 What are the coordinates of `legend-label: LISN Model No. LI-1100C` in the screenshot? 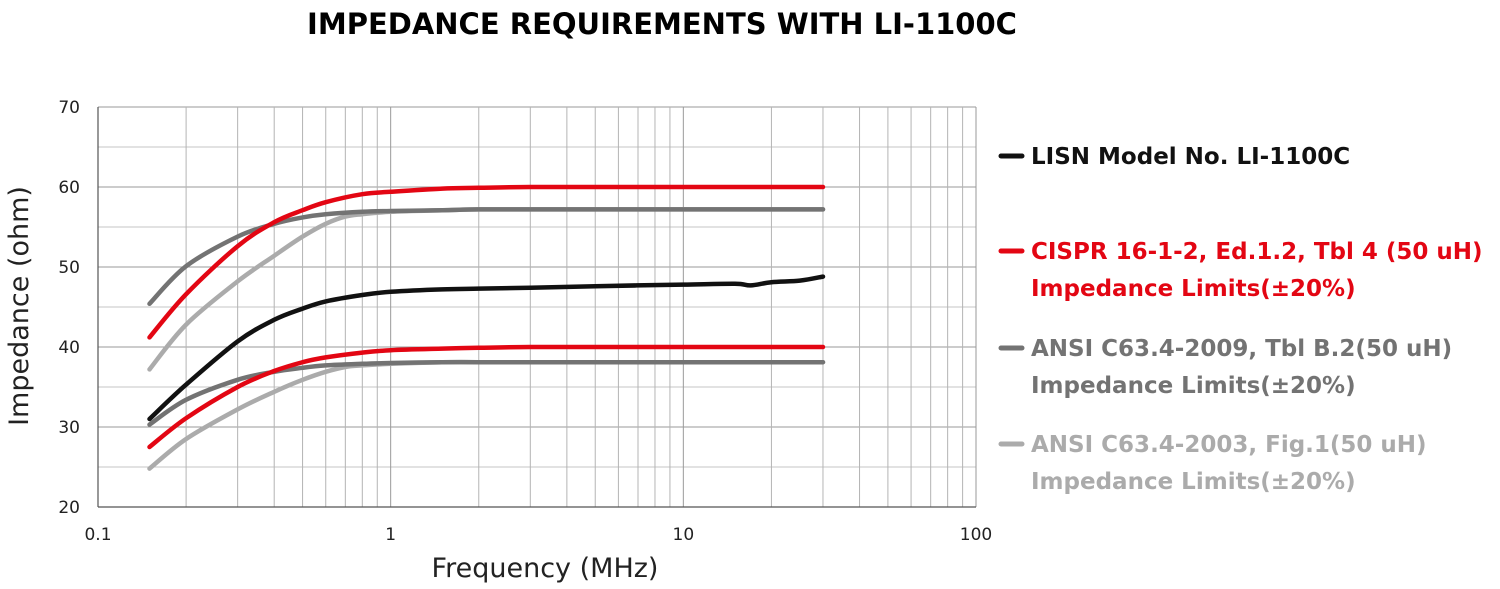 It's located at (1190, 157).